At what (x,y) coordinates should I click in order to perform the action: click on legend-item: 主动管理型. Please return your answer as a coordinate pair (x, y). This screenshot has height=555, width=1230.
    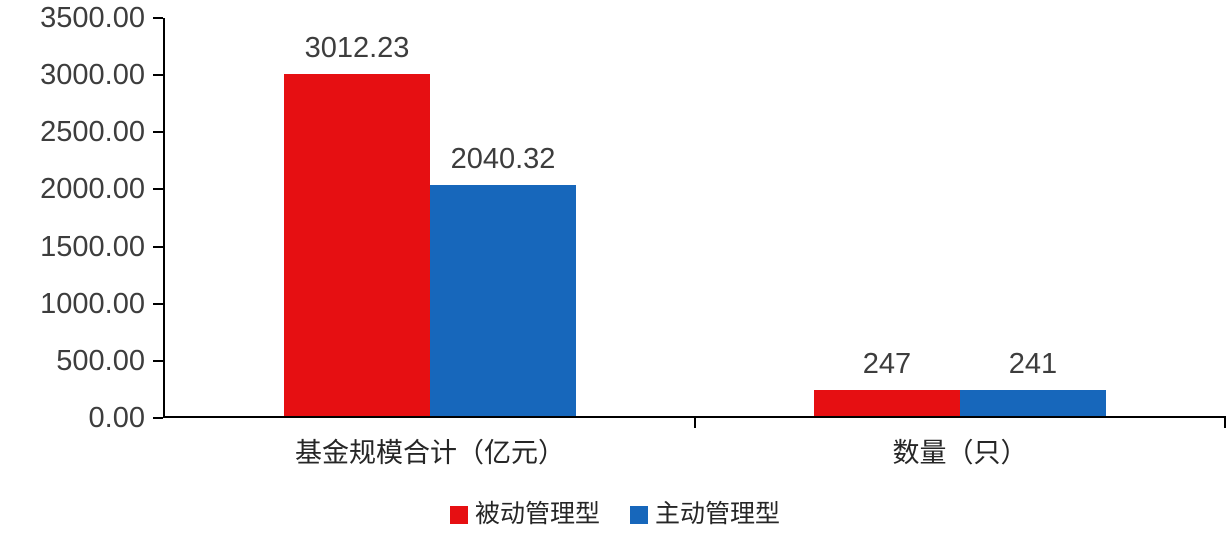
    Looking at the image, I should click on (705, 514).